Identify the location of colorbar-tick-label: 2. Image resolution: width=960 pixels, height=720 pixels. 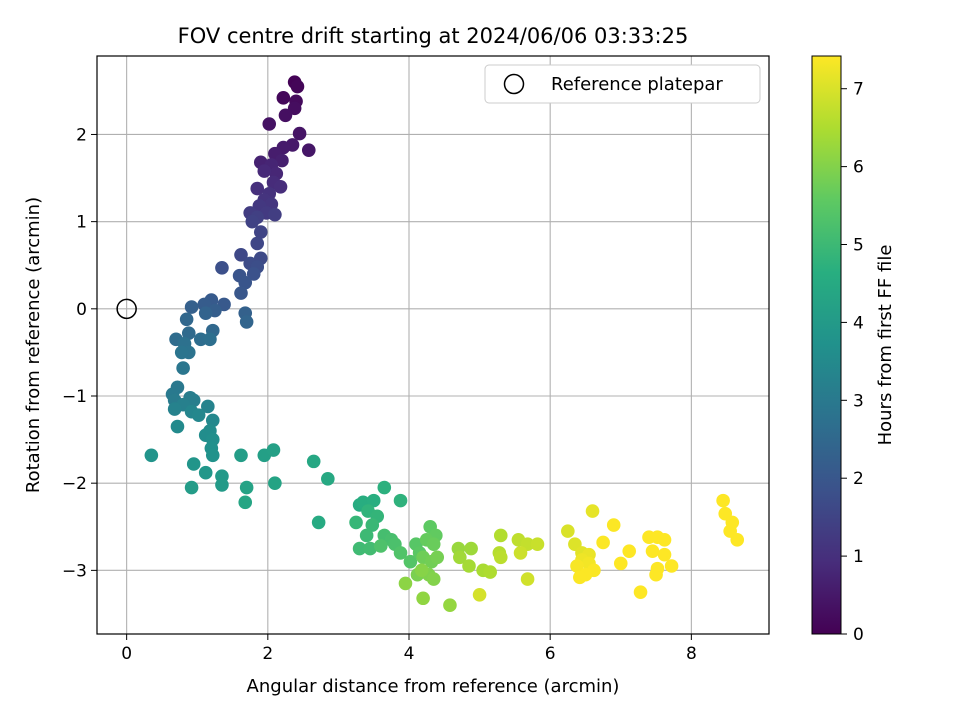
(858, 479).